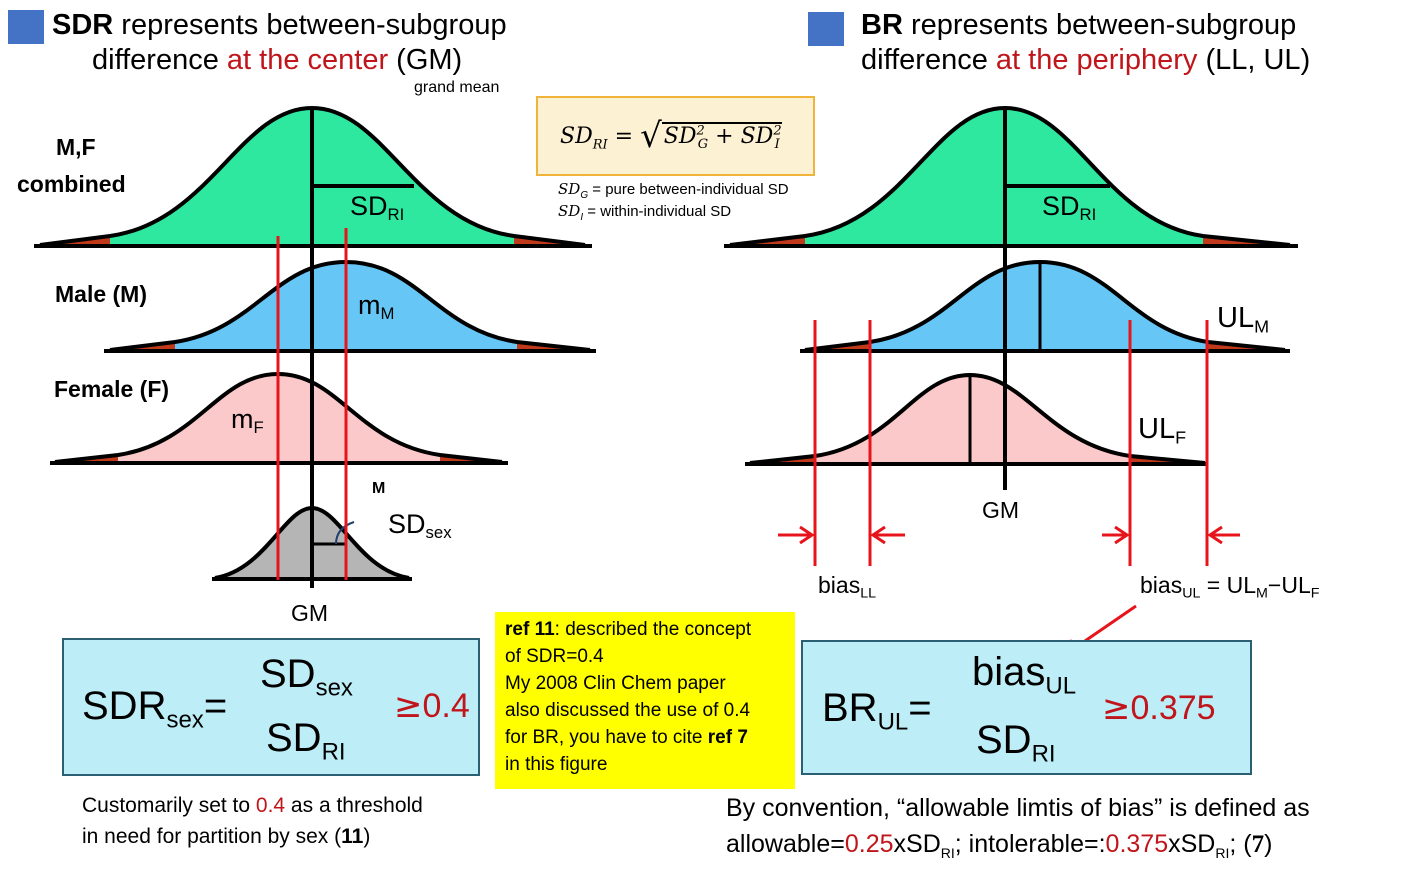 The image size is (1401, 871). I want to click on right-caption-bold: 7, so click(1258, 844).